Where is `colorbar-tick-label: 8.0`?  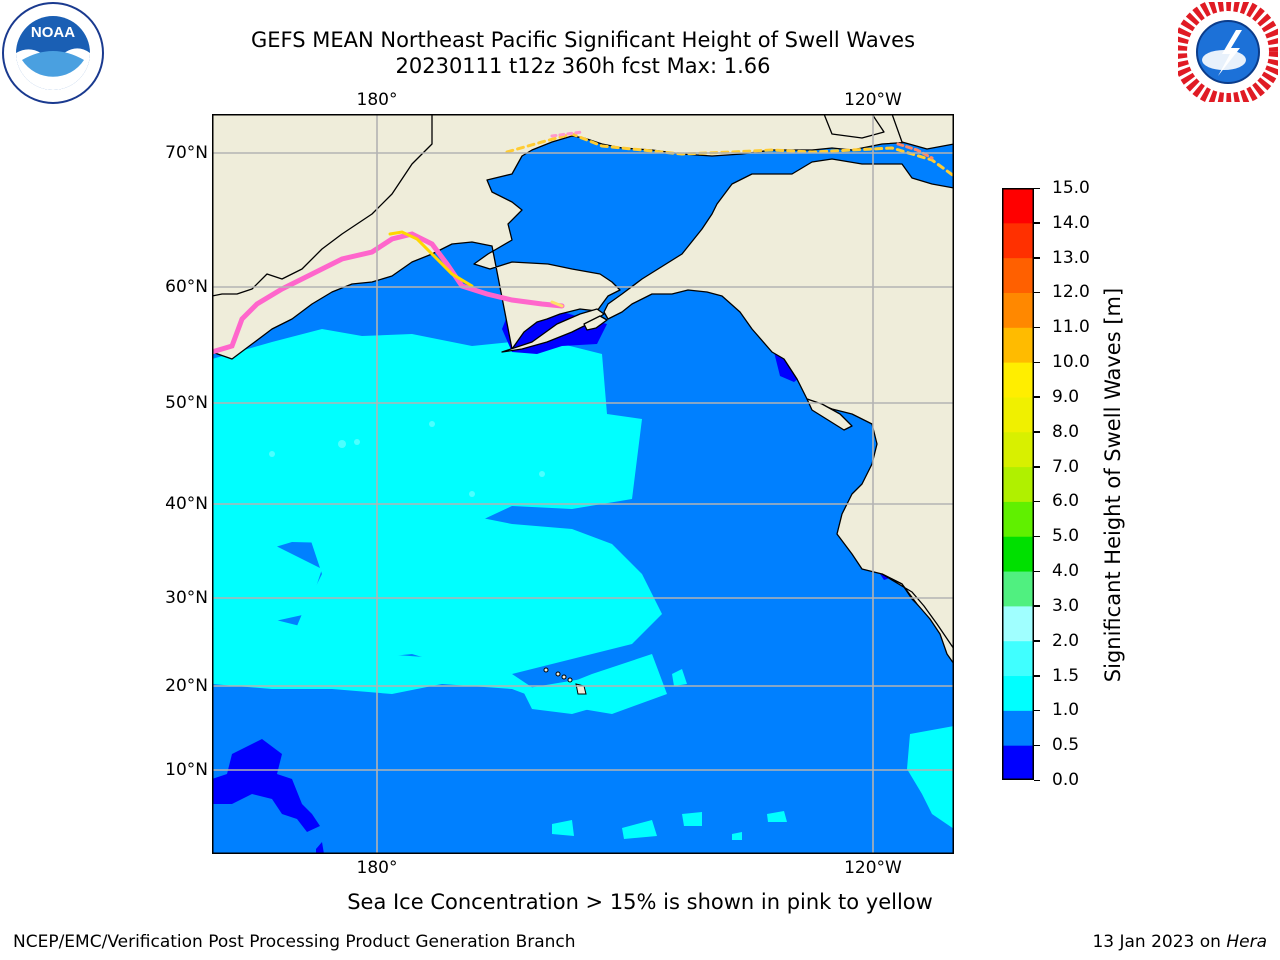 colorbar-tick-label: 8.0 is located at coordinates (1066, 431).